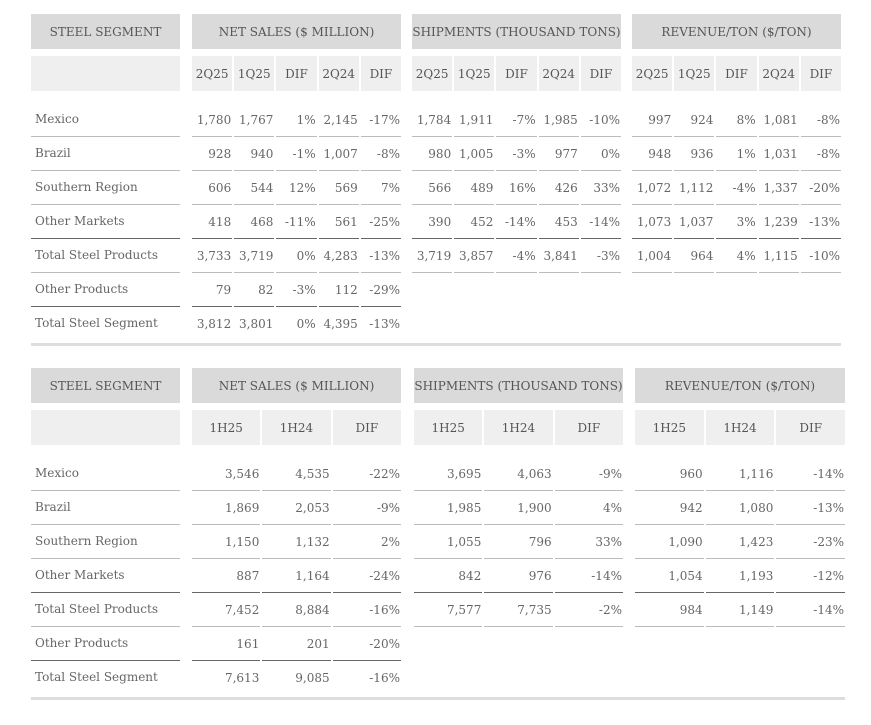  I want to click on table-row: 997 924 8% 1,081 -8%, so click(737, 120).